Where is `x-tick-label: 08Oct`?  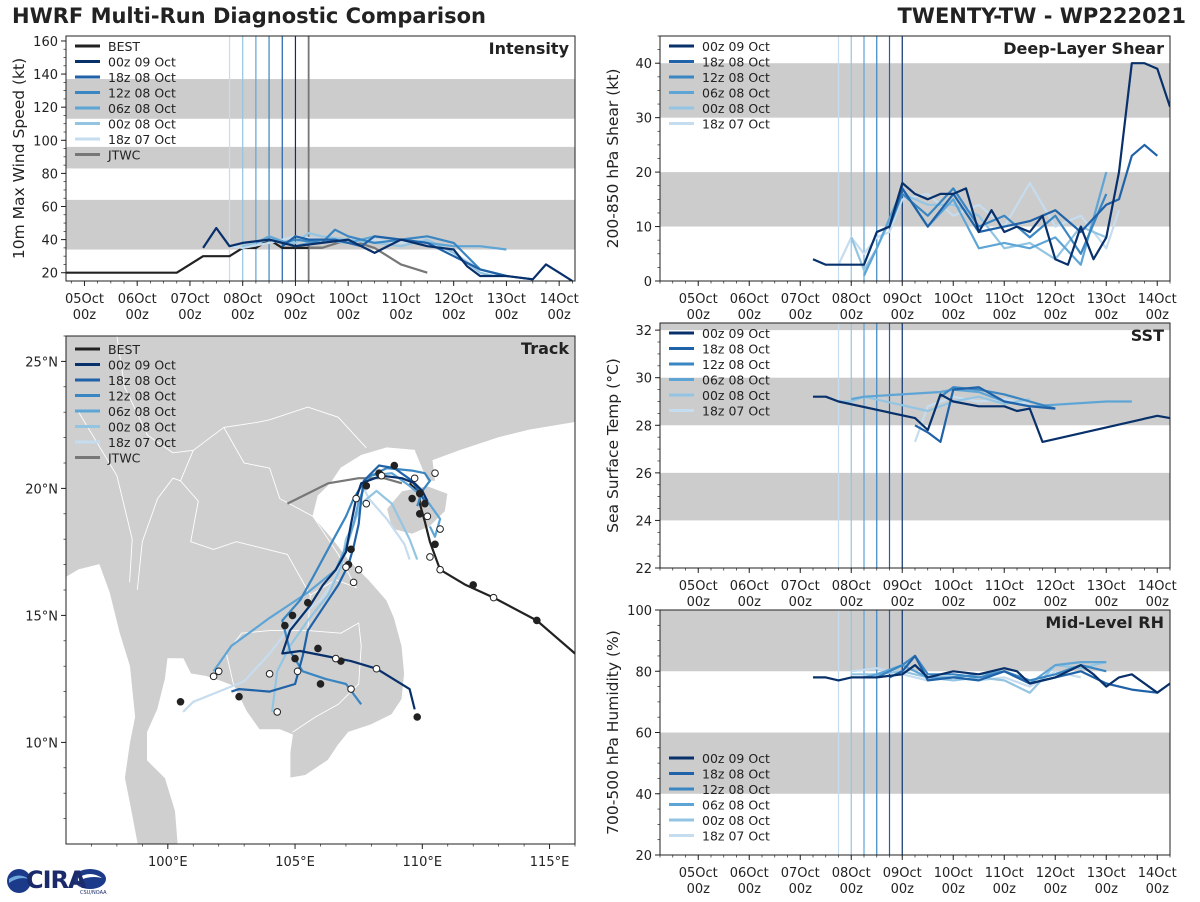 x-tick-label: 08Oct is located at coordinates (851, 873).